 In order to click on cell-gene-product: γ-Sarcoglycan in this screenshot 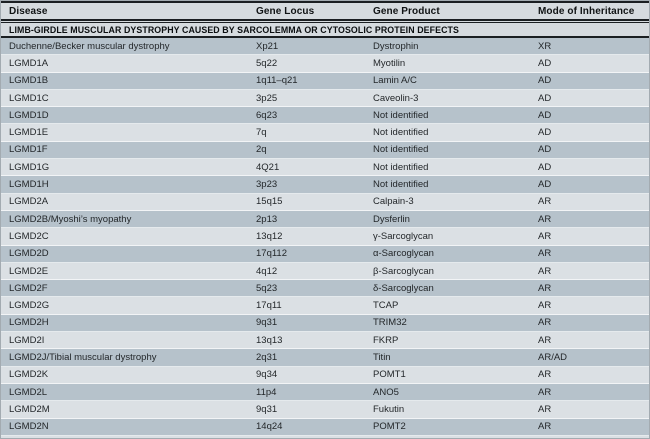, I will do `click(403, 236)`.